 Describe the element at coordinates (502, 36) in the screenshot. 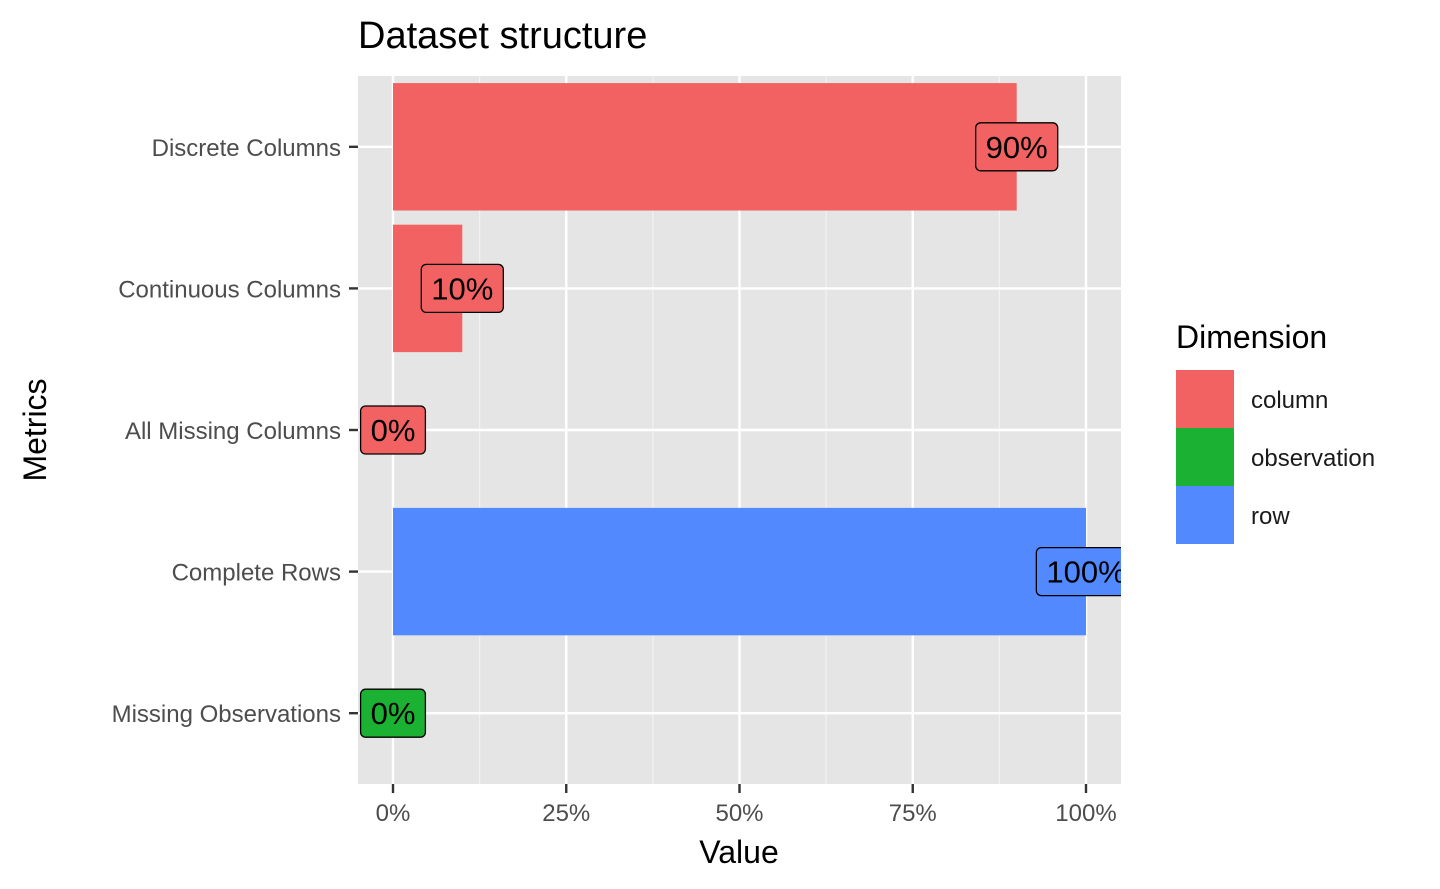

I see `chart-title: Dataset structure` at that location.